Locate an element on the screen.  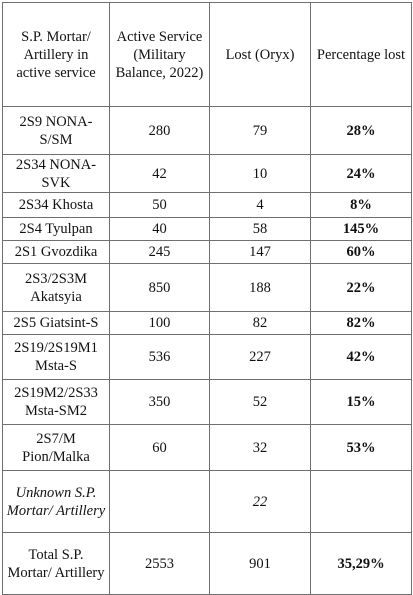
table-row: 2S1 Gvozdika 245 147 60% is located at coordinates (207, 252).